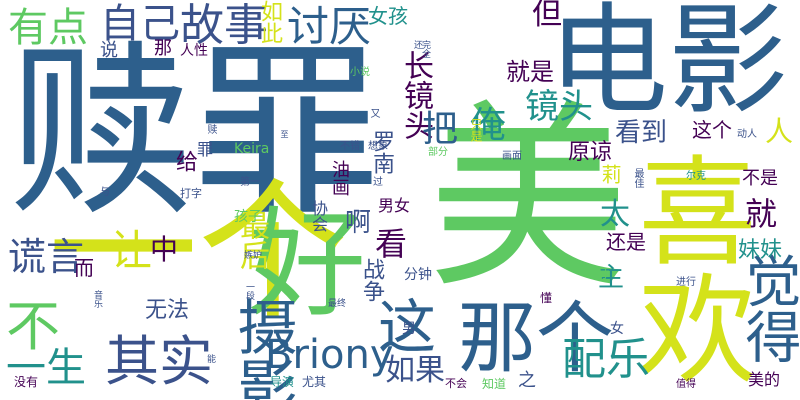 The height and width of the screenshot is (400, 800). I want to click on word-zui: 罪, so click(205, 149).